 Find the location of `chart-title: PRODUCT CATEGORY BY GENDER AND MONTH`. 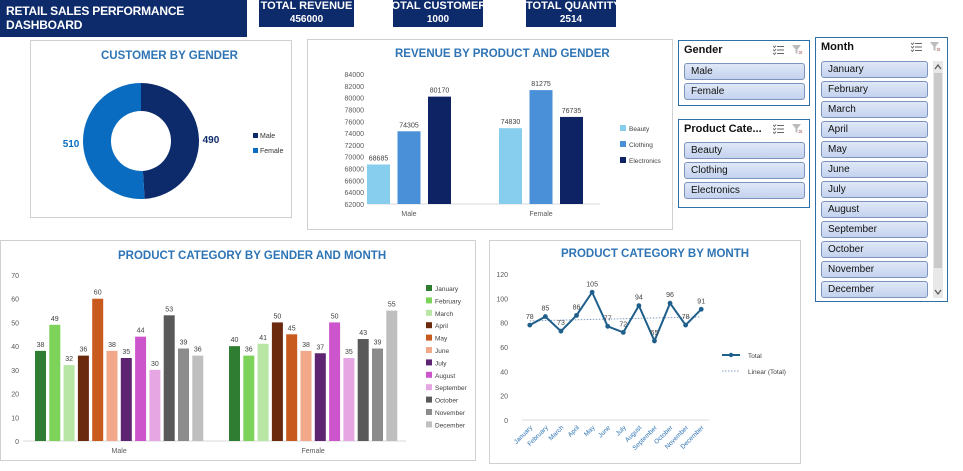

chart-title: PRODUCT CATEGORY BY GENDER AND MONTH is located at coordinates (252, 256).